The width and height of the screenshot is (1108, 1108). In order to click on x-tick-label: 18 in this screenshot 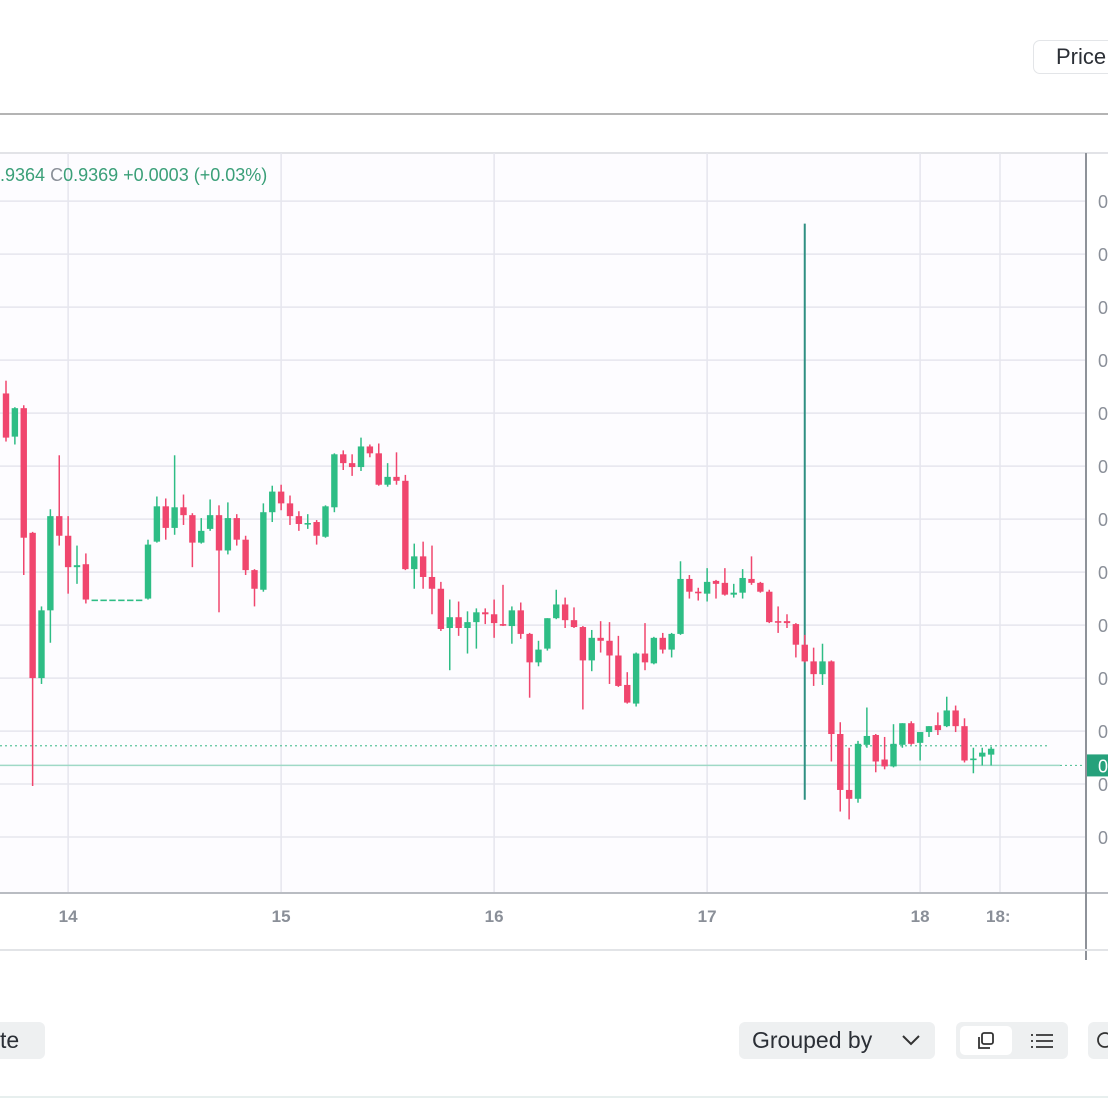, I will do `click(920, 916)`.